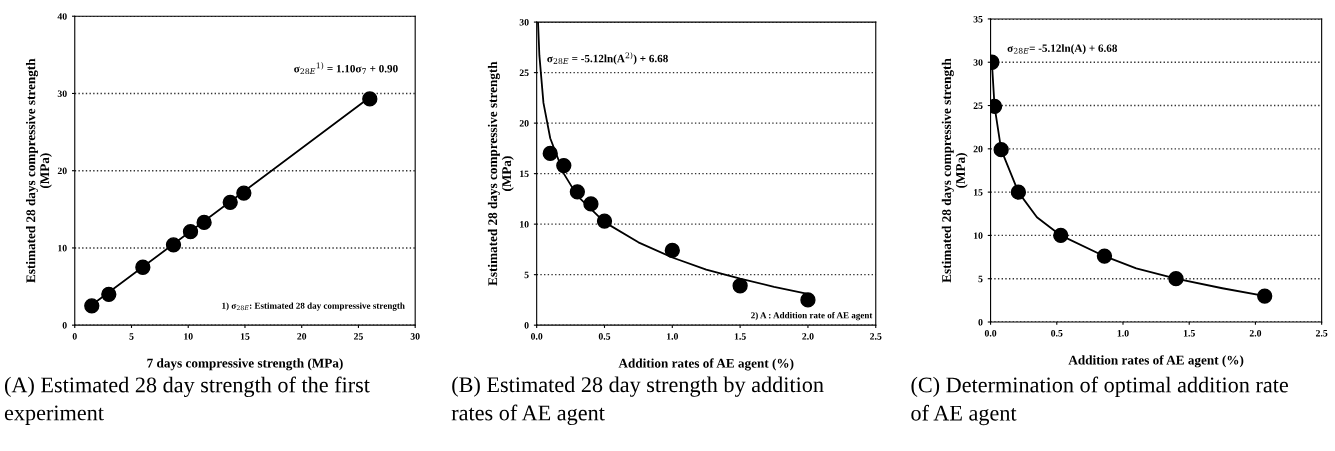 The image size is (1335, 451). Describe the element at coordinates (978, 19) in the screenshot. I see `y-tick-label: 35` at that location.